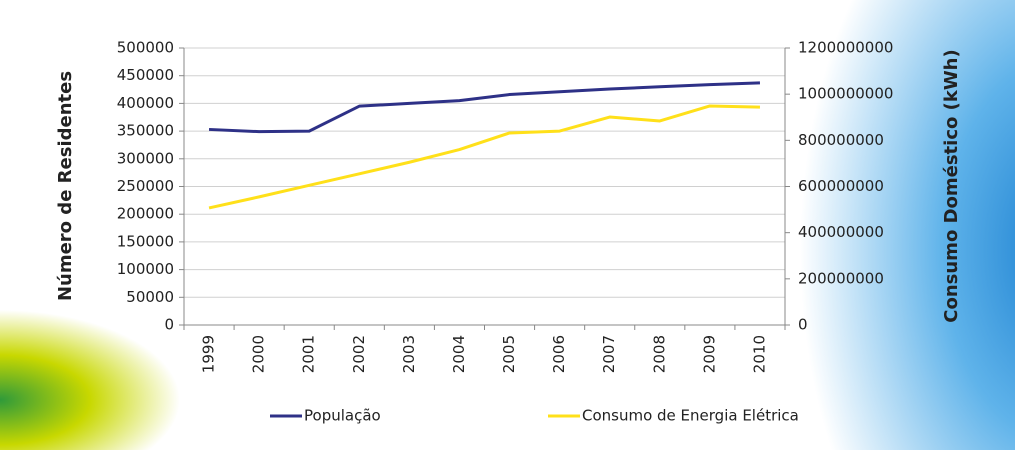 Image resolution: width=1015 pixels, height=450 pixels. Describe the element at coordinates (169, 325) in the screenshot. I see `y-tick-label: 0` at that location.